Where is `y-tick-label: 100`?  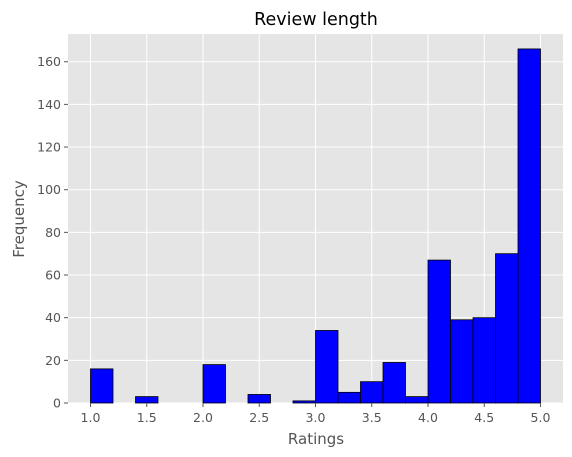 y-tick-label: 100 is located at coordinates (49, 189).